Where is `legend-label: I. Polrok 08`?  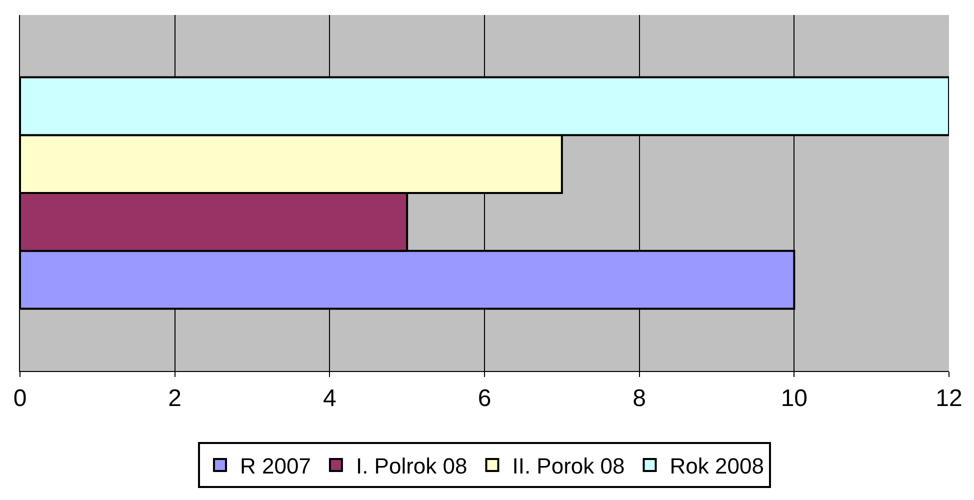
legend-label: I. Polrok 08 is located at coordinates (412, 466).